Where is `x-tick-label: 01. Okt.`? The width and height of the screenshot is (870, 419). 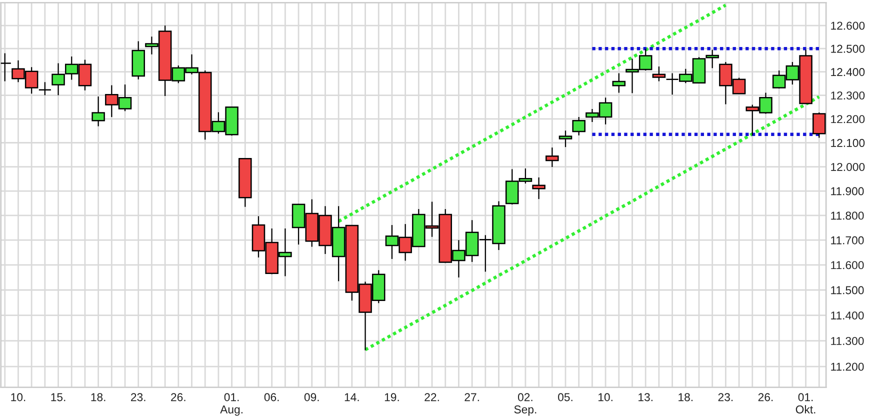
x-tick-label: 01. Okt. is located at coordinates (806, 403).